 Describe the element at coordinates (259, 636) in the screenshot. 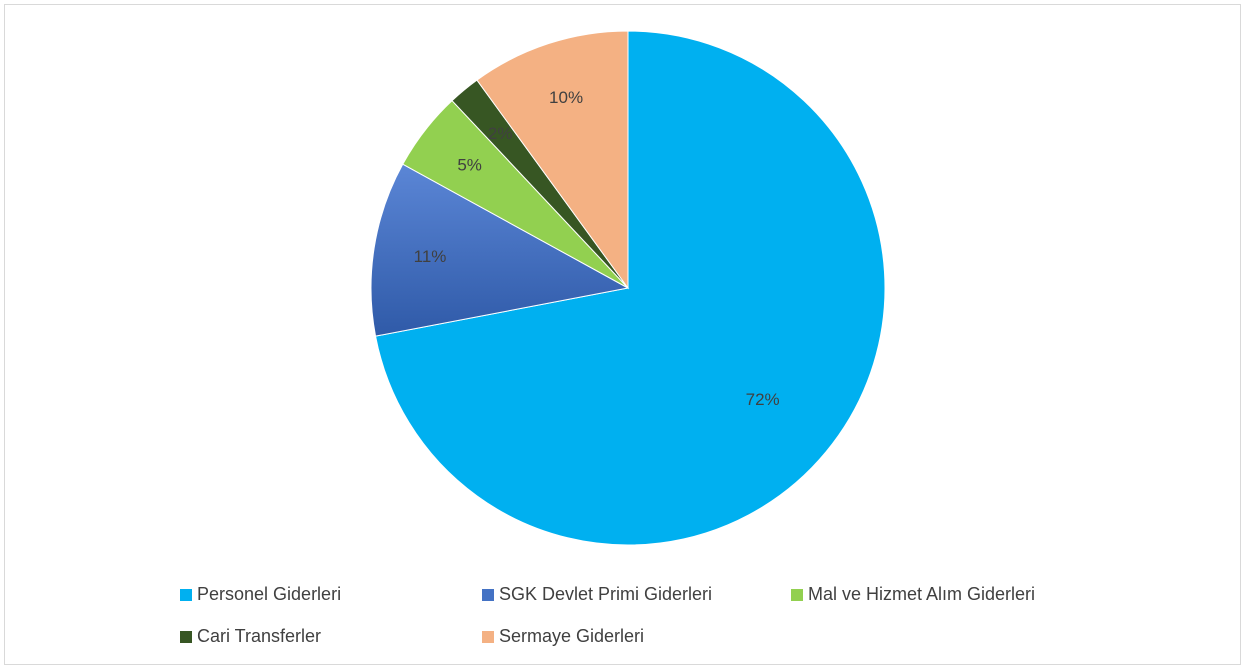

I see `legend-label: Cari Transferler` at that location.